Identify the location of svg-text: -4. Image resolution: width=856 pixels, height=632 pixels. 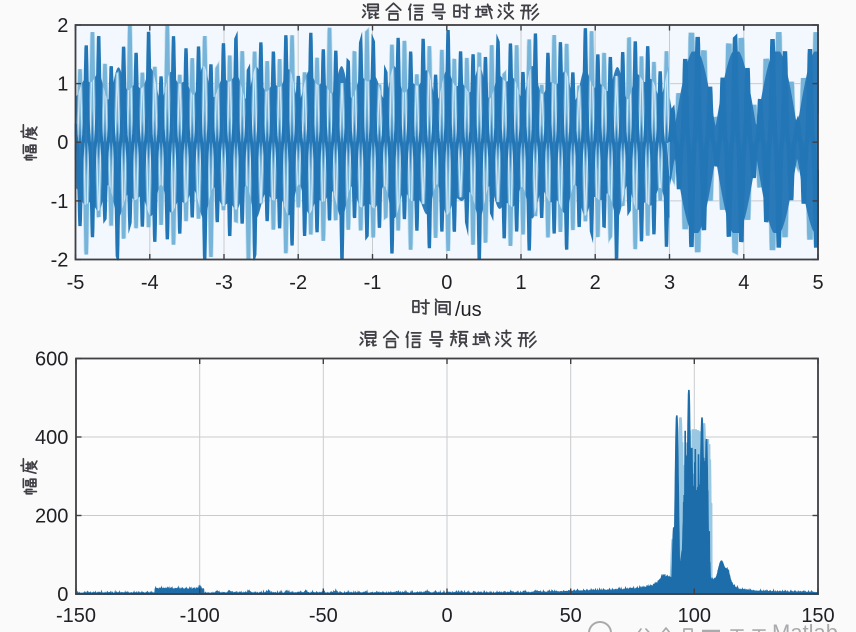
(150, 283).